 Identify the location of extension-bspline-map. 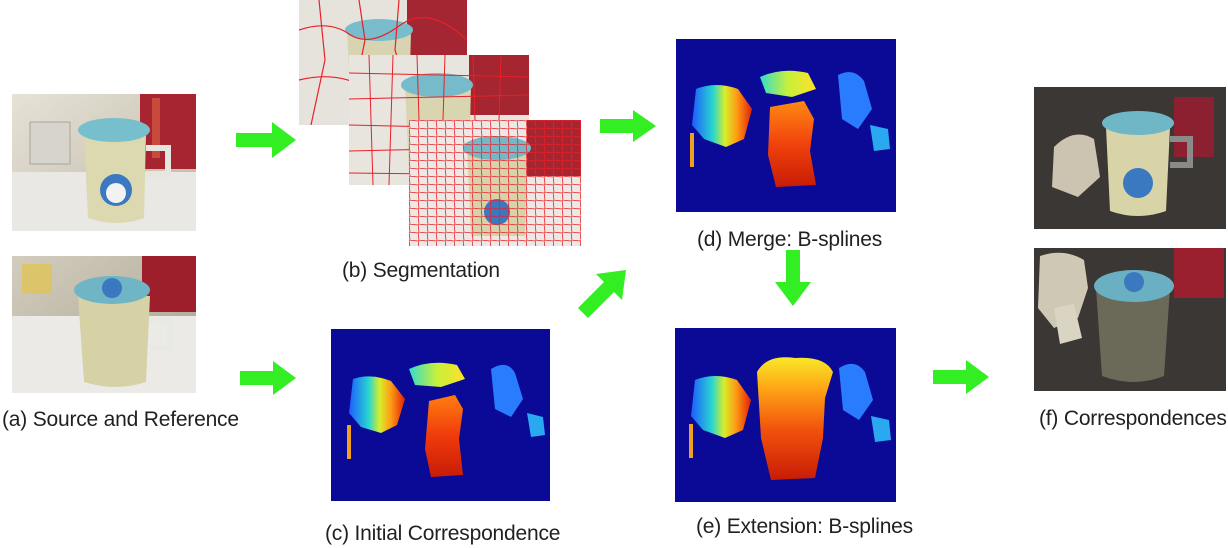
(785, 415).